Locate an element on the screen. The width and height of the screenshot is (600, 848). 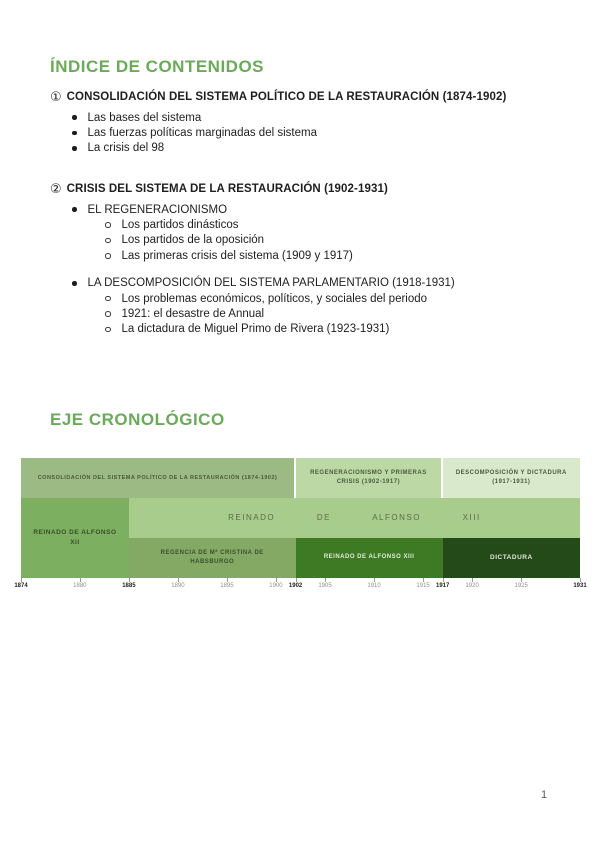
timeline-tick-label: 1925 is located at coordinates (521, 586).